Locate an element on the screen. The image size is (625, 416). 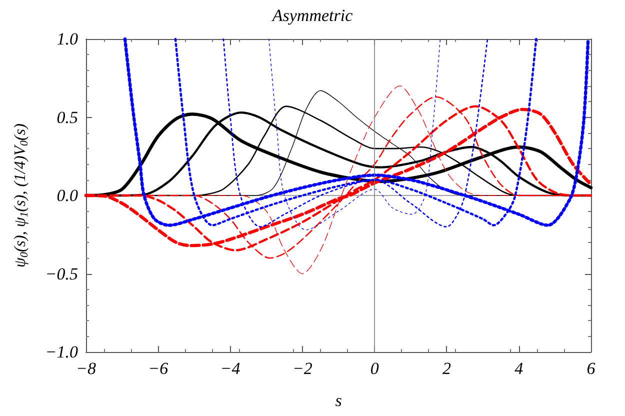
x-tick-label: 6 is located at coordinates (591, 368).